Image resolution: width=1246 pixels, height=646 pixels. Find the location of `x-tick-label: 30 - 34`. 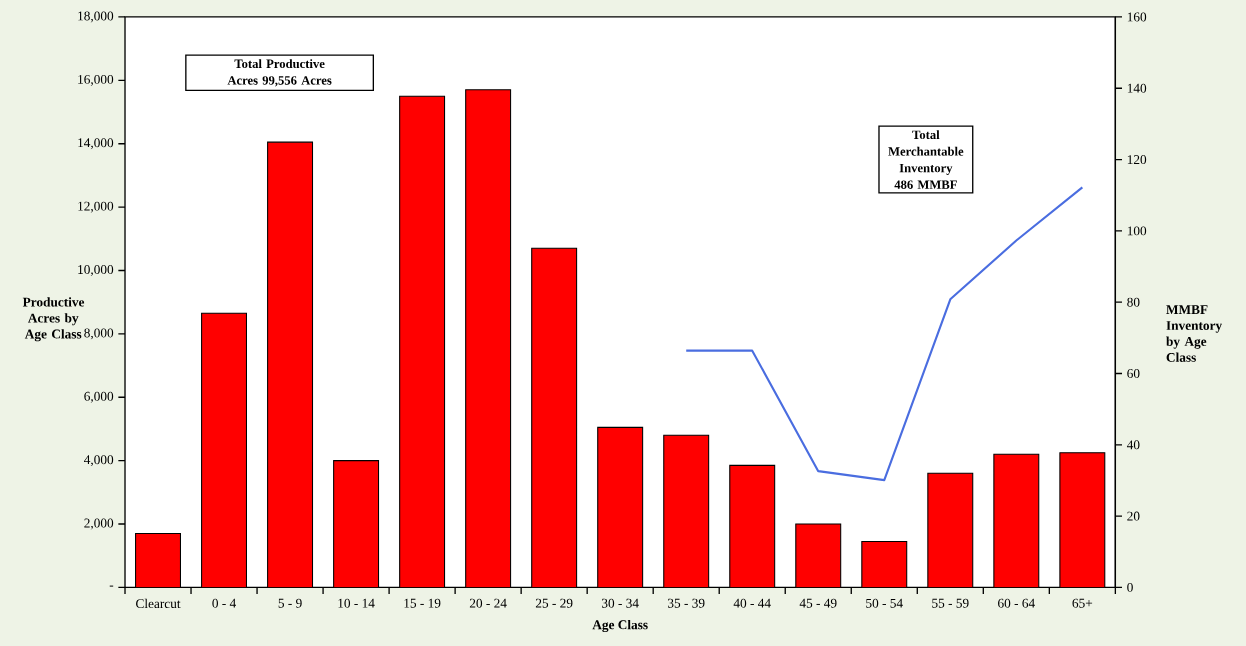

x-tick-label: 30 - 34 is located at coordinates (620, 603).